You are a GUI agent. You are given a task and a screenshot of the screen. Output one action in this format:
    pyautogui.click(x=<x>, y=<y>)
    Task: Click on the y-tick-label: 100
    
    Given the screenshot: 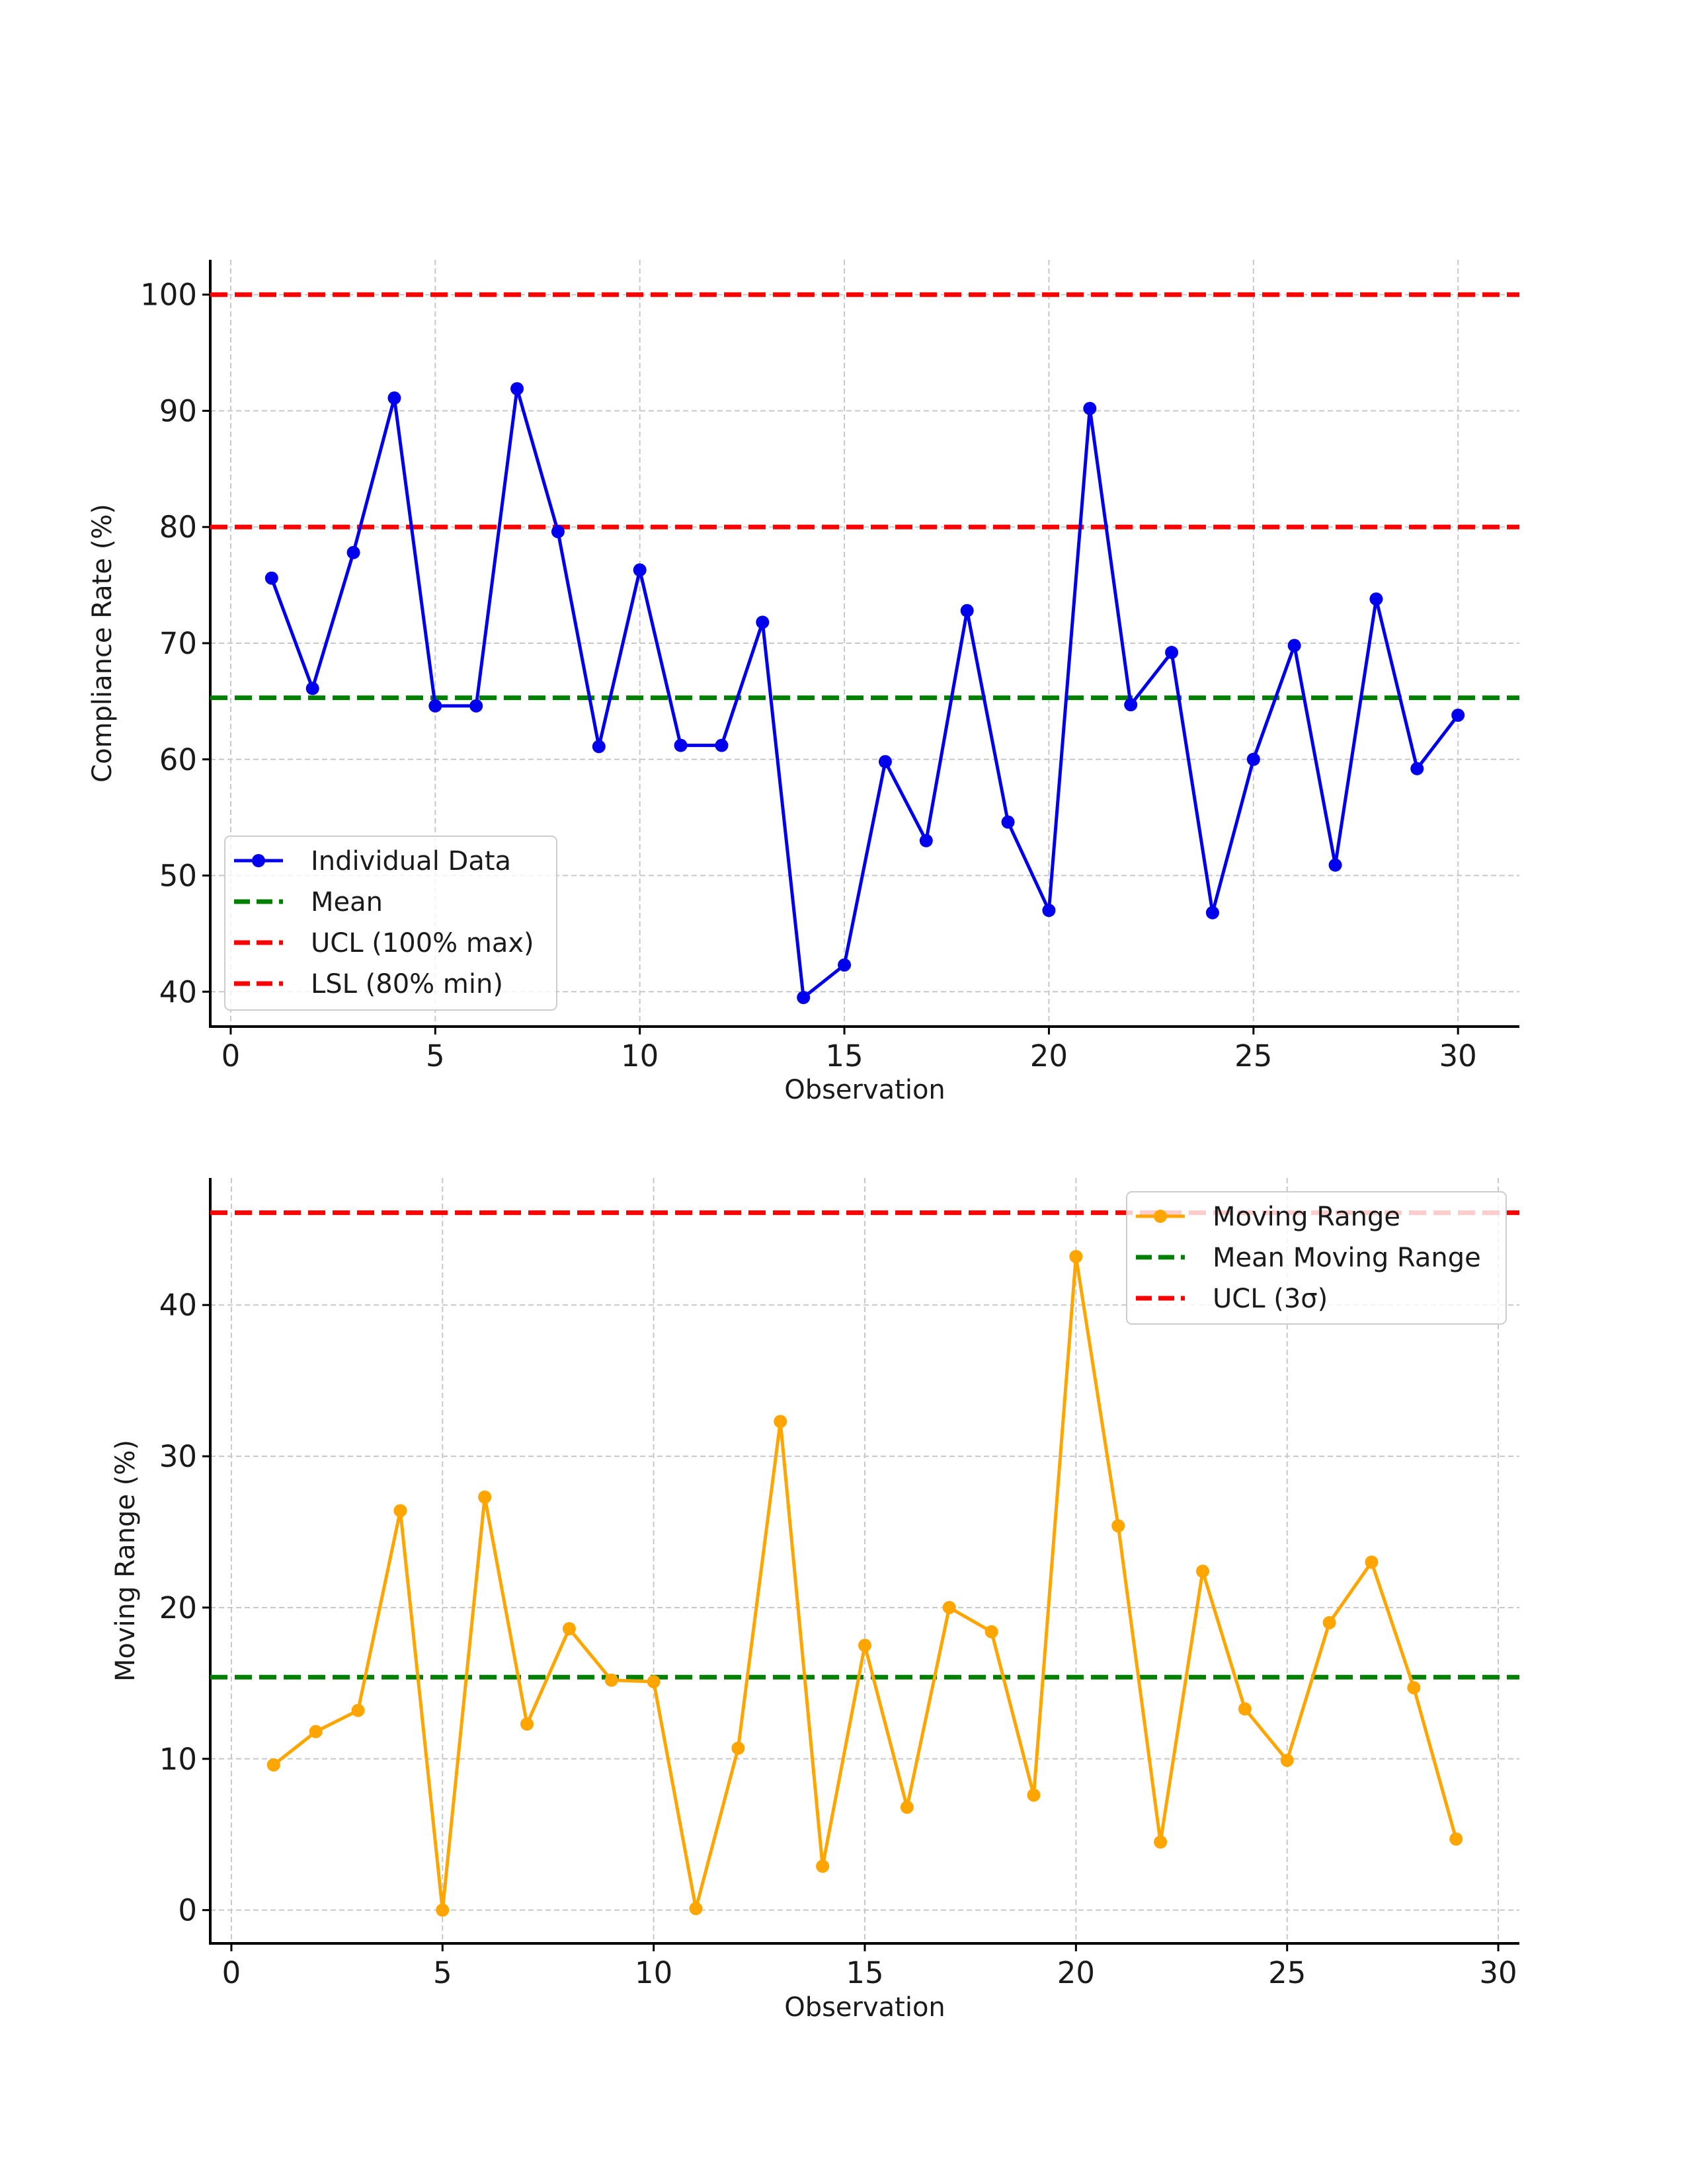 What is the action you would take?
    pyautogui.click(x=168, y=295)
    